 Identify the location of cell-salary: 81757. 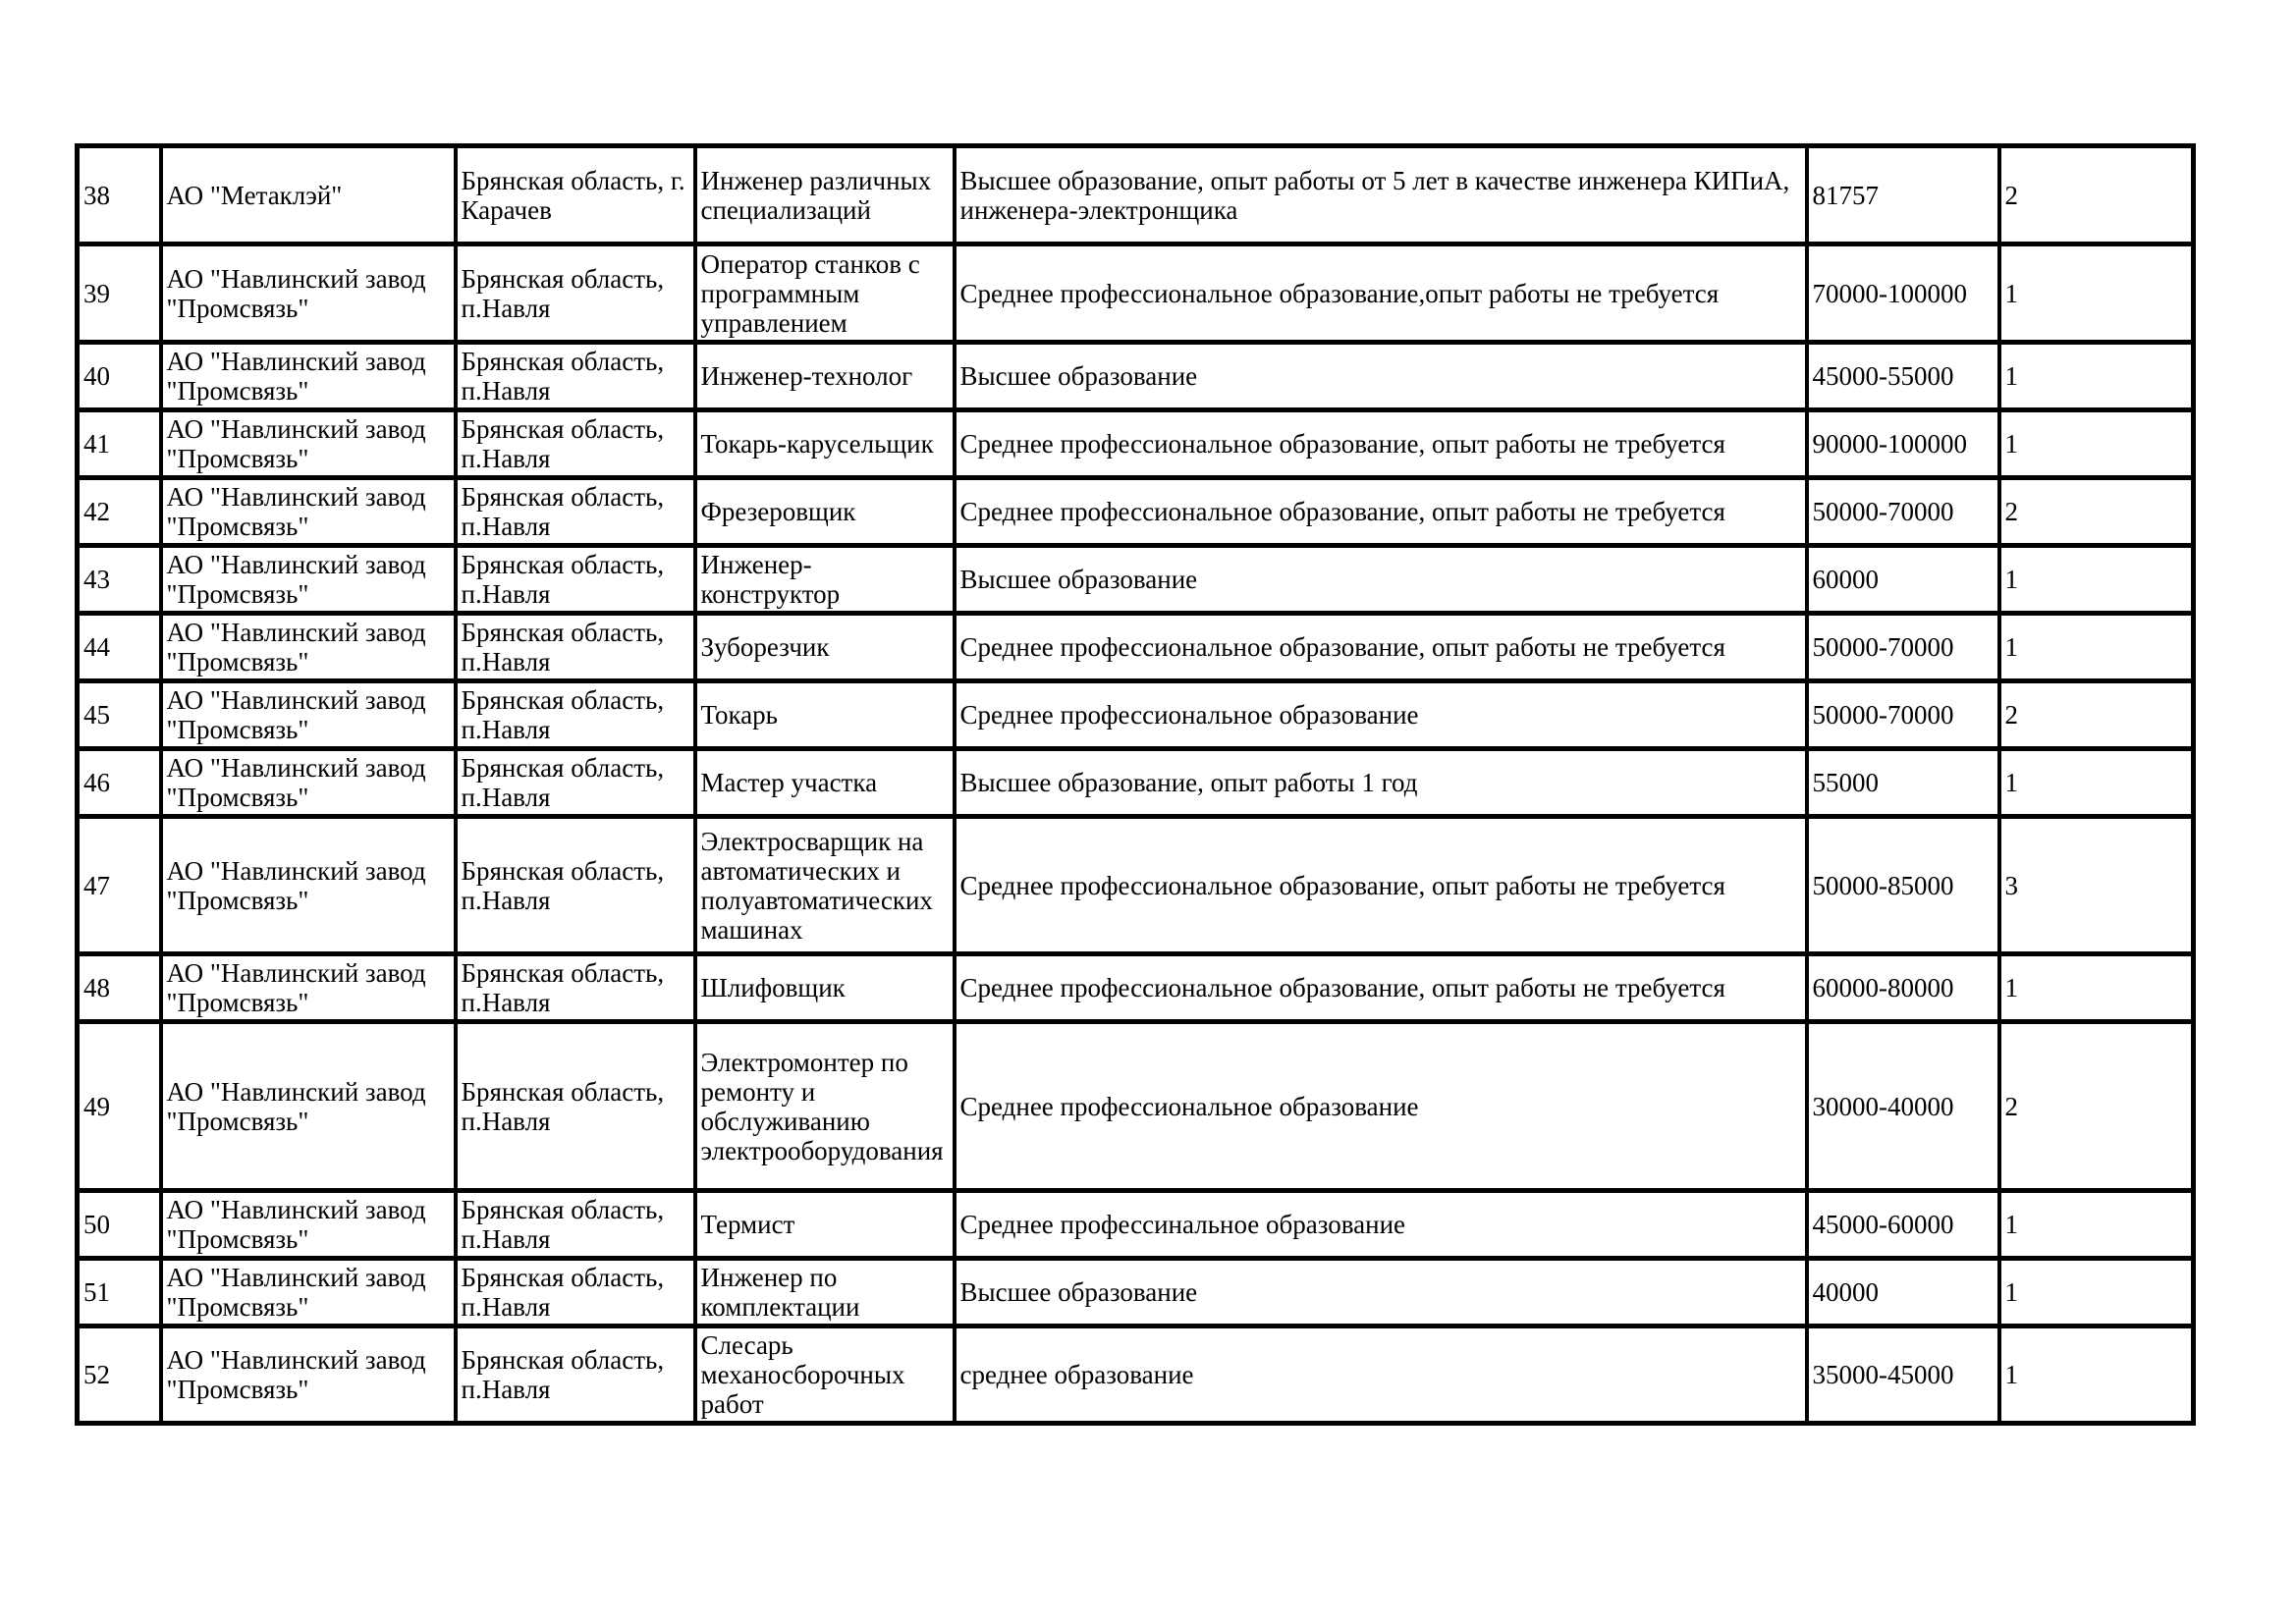
(1902, 194).